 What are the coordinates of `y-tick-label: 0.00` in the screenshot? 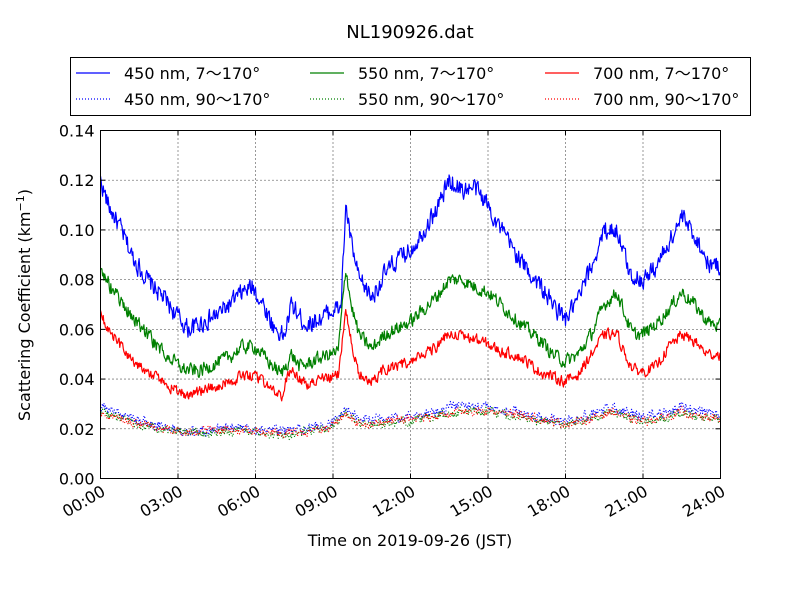 It's located at (77, 479).